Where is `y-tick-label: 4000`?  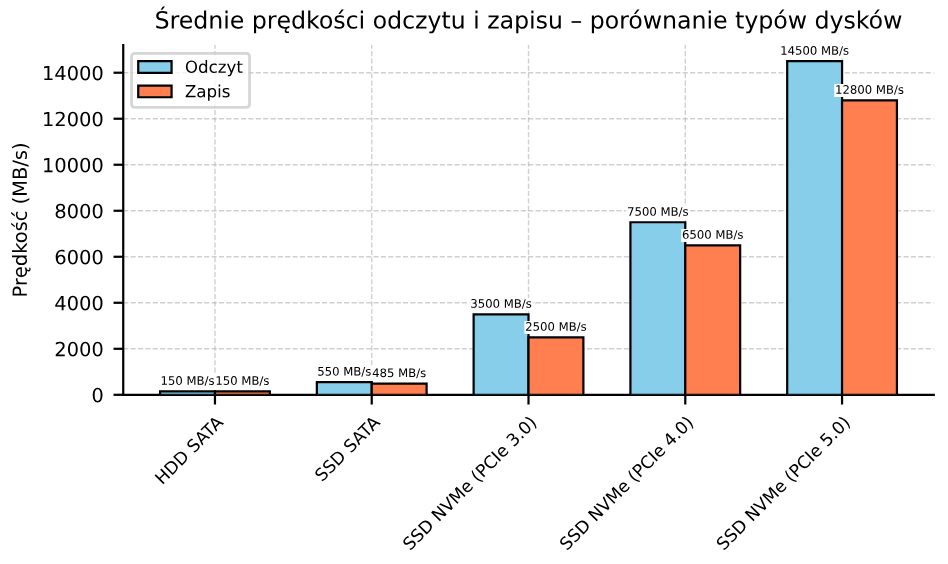 y-tick-label: 4000 is located at coordinates (79, 303).